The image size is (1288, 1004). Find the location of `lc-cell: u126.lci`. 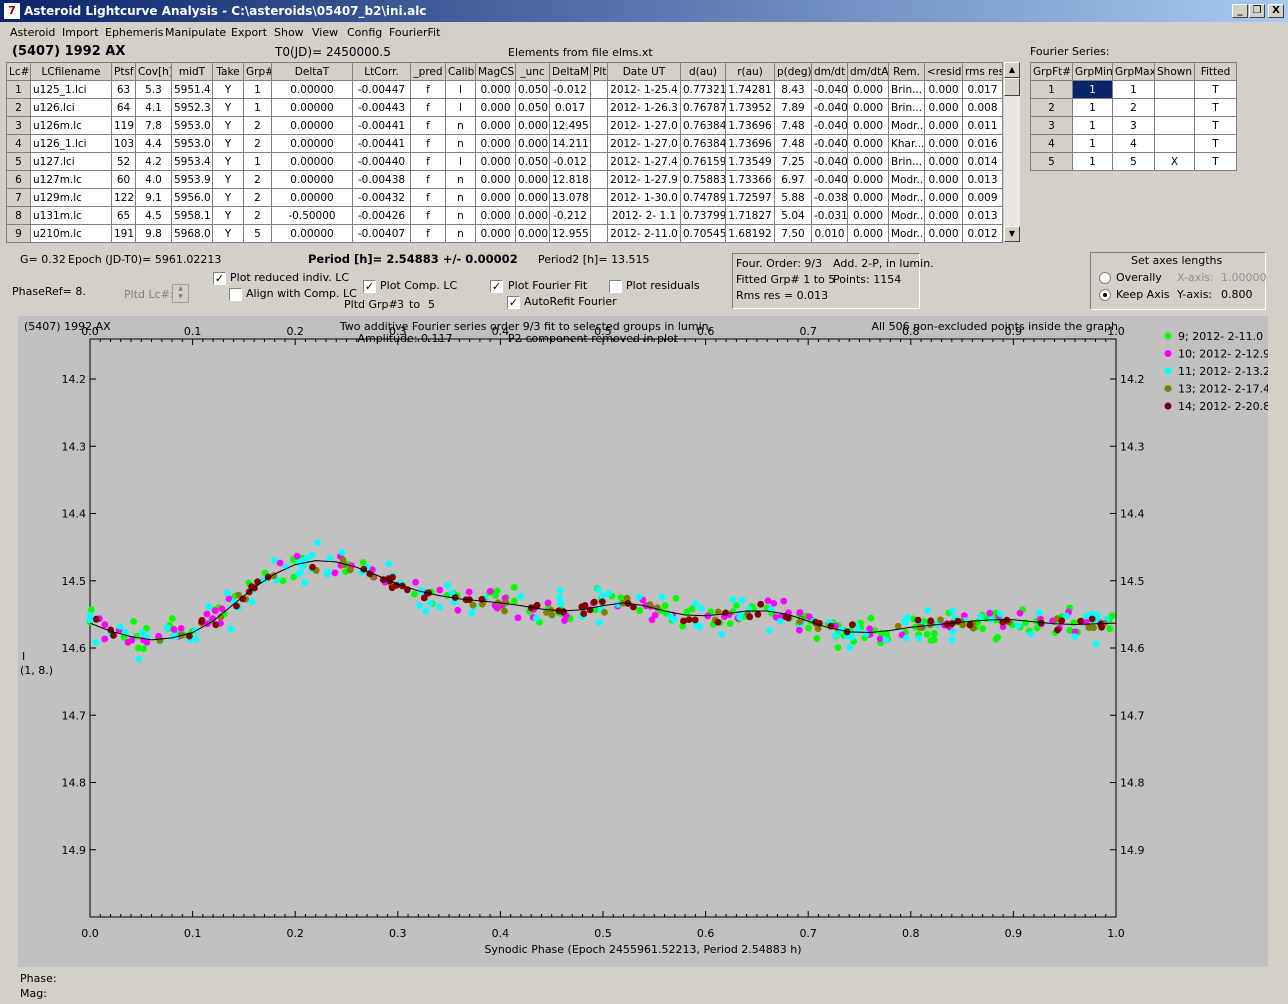

lc-cell: u126.lci is located at coordinates (71, 107).